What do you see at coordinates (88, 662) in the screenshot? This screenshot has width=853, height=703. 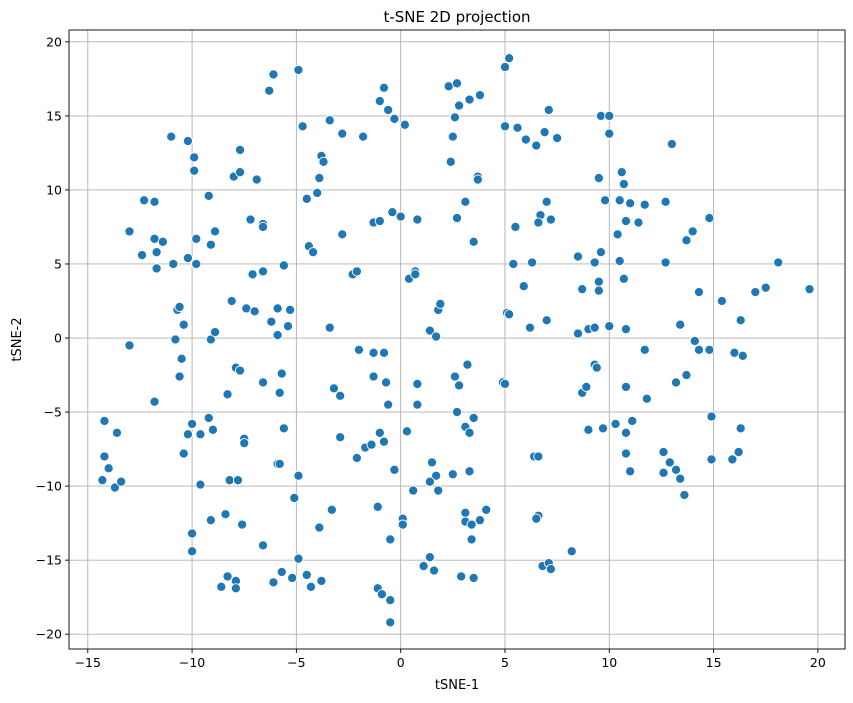 I see `x-tick-label: −15` at bounding box center [88, 662].